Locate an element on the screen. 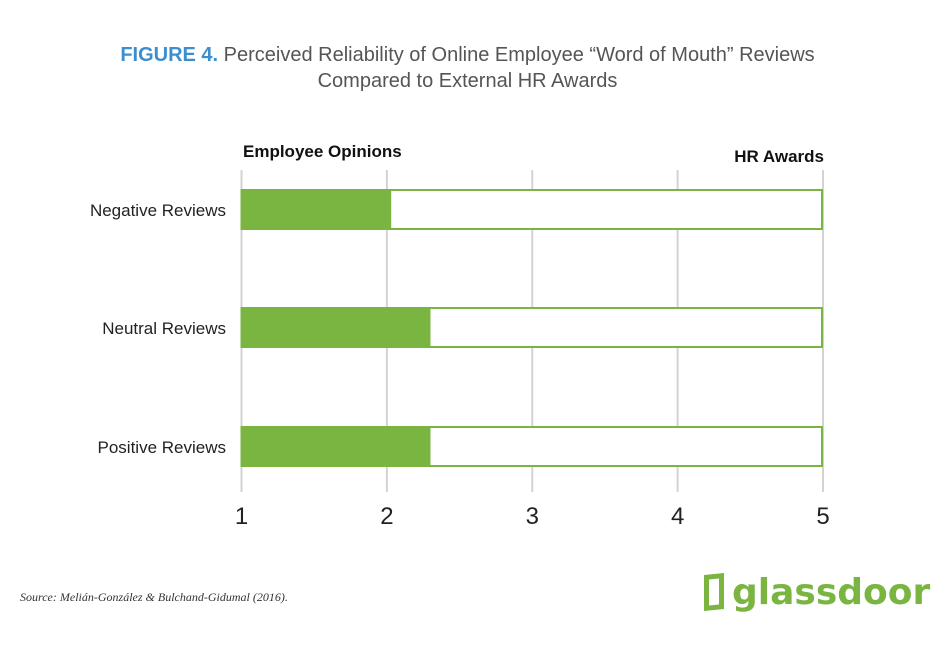 The height and width of the screenshot is (652, 935). chart-title-line2: Compared to External HR Awards is located at coordinates (467, 81).